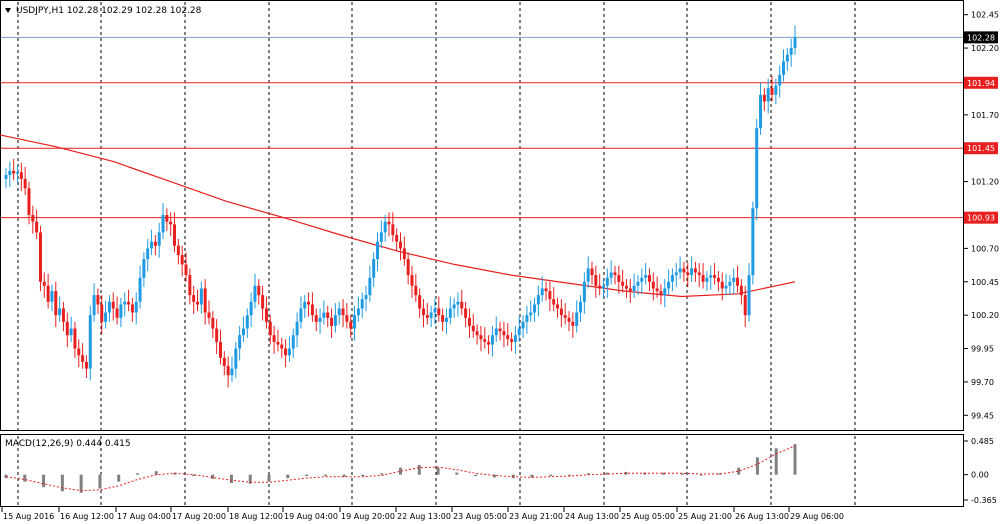  Describe the element at coordinates (985, 248) in the screenshot. I see `y-tick-label: 100.70` at that location.